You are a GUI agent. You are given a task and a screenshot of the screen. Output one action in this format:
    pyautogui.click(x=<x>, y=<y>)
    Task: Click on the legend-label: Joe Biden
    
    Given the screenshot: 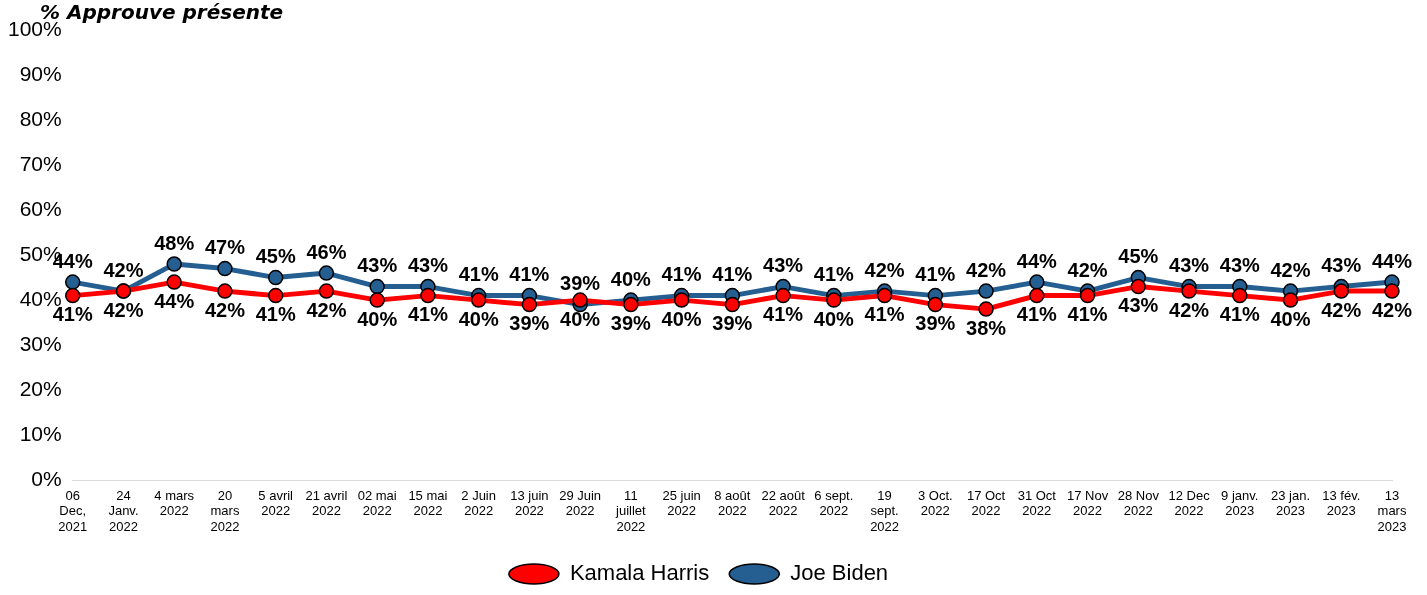 What is the action you would take?
    pyautogui.click(x=839, y=573)
    